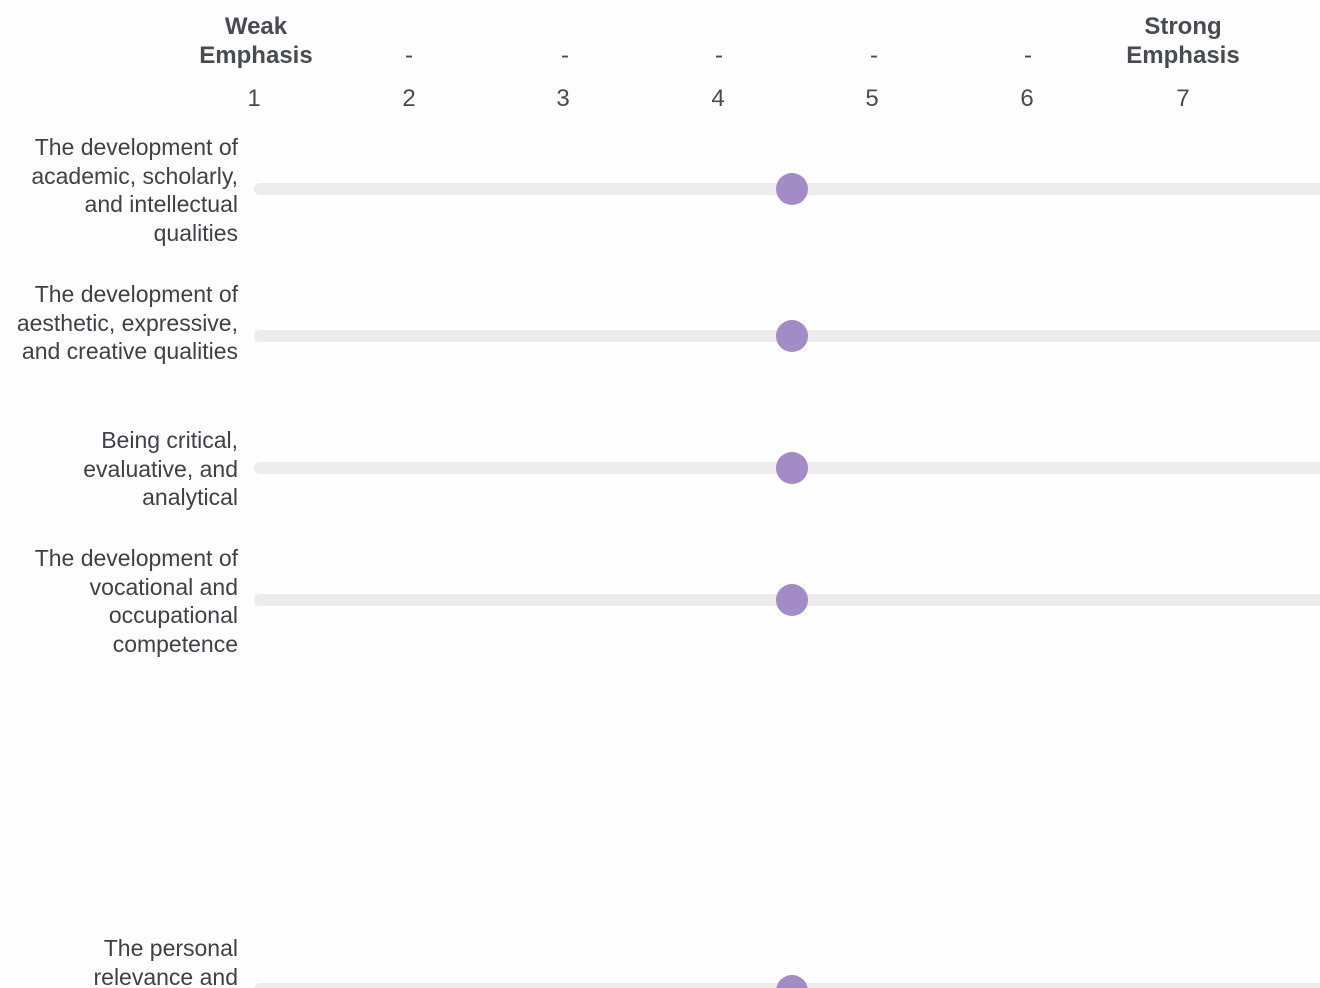 The width and height of the screenshot is (1320, 988). I want to click on scale-tick-1: 1, so click(254, 98).